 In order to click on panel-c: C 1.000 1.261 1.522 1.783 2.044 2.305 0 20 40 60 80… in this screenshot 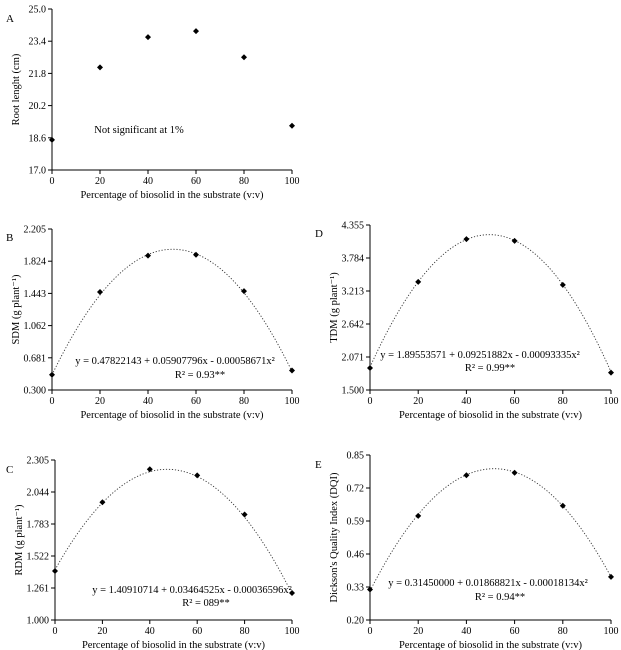, I will do `click(153, 553)`.